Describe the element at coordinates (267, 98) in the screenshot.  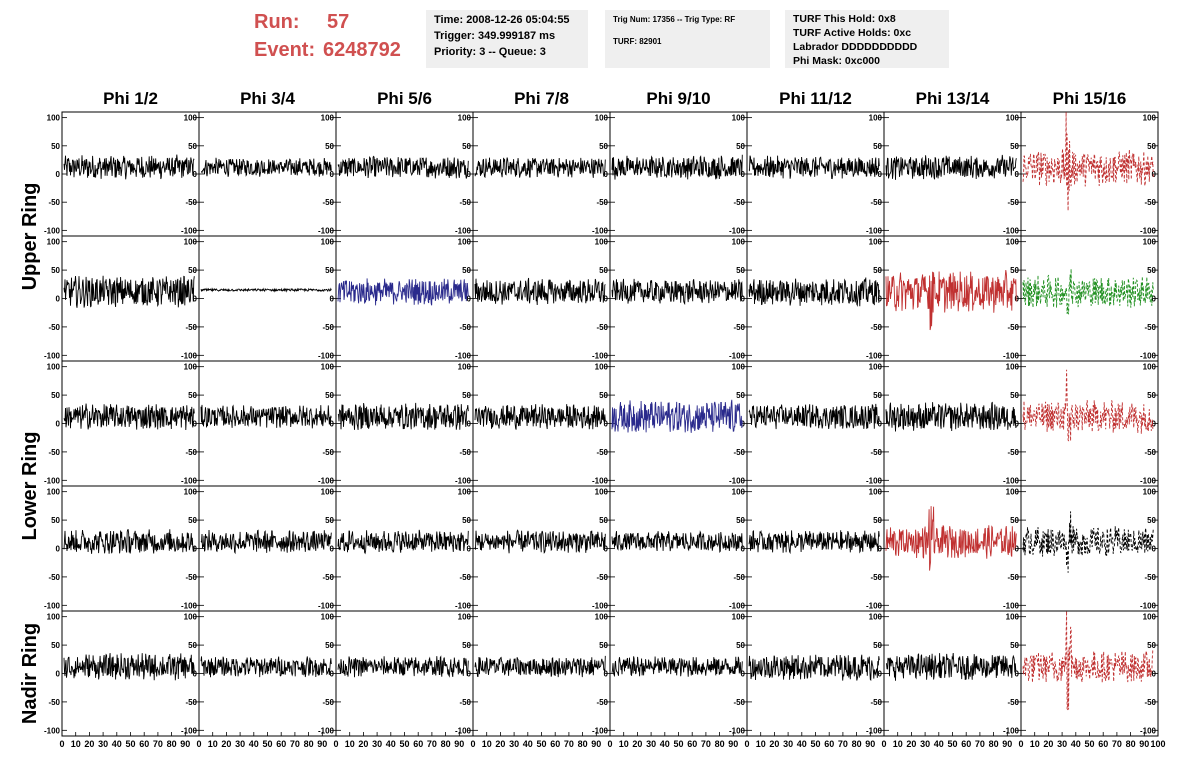
I see `column-title-2: Phi 3/4` at that location.